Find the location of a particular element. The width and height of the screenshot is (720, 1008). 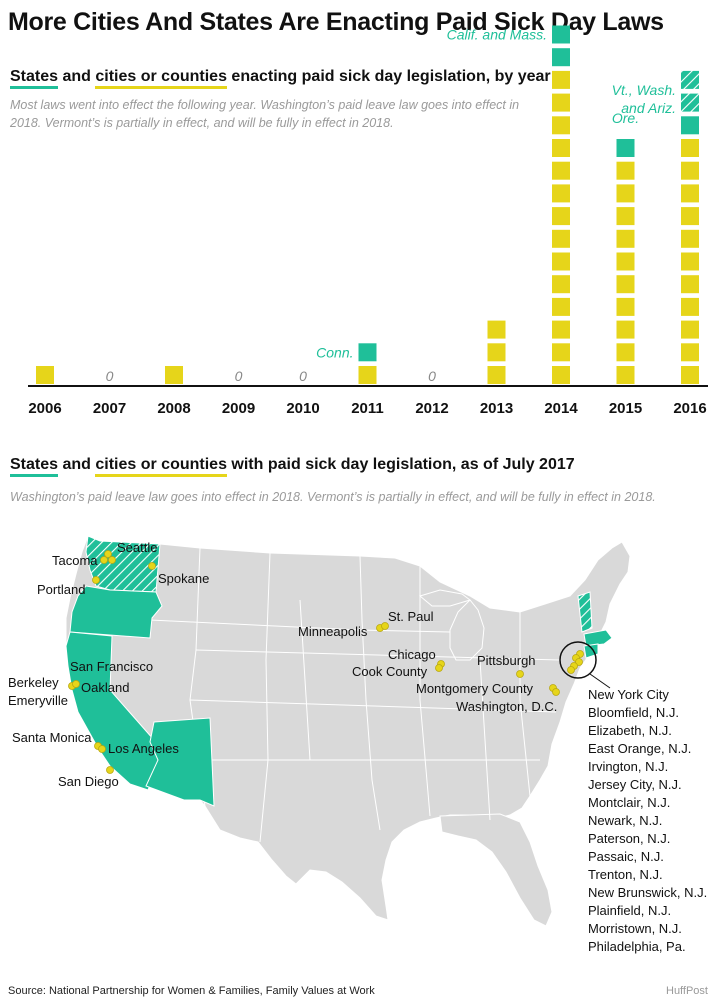

label-minneapolis: Minneapolis is located at coordinates (333, 631).